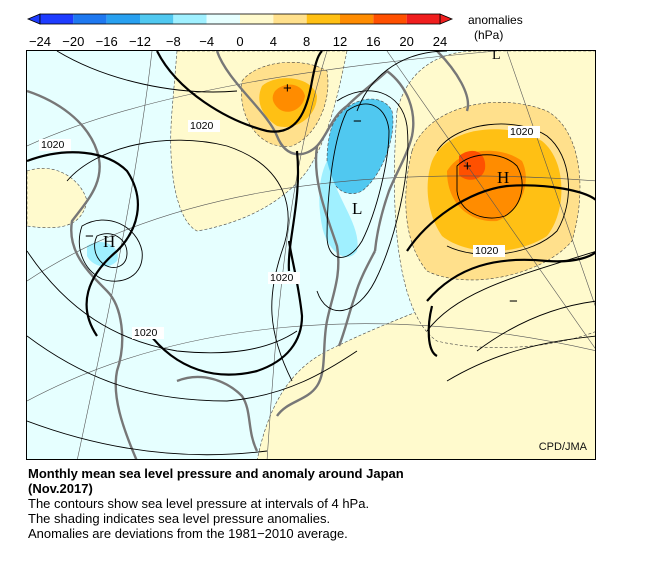 The width and height of the screenshot is (650, 570). What do you see at coordinates (406, 41) in the screenshot?
I see `legend-tick-label: 20` at bounding box center [406, 41].